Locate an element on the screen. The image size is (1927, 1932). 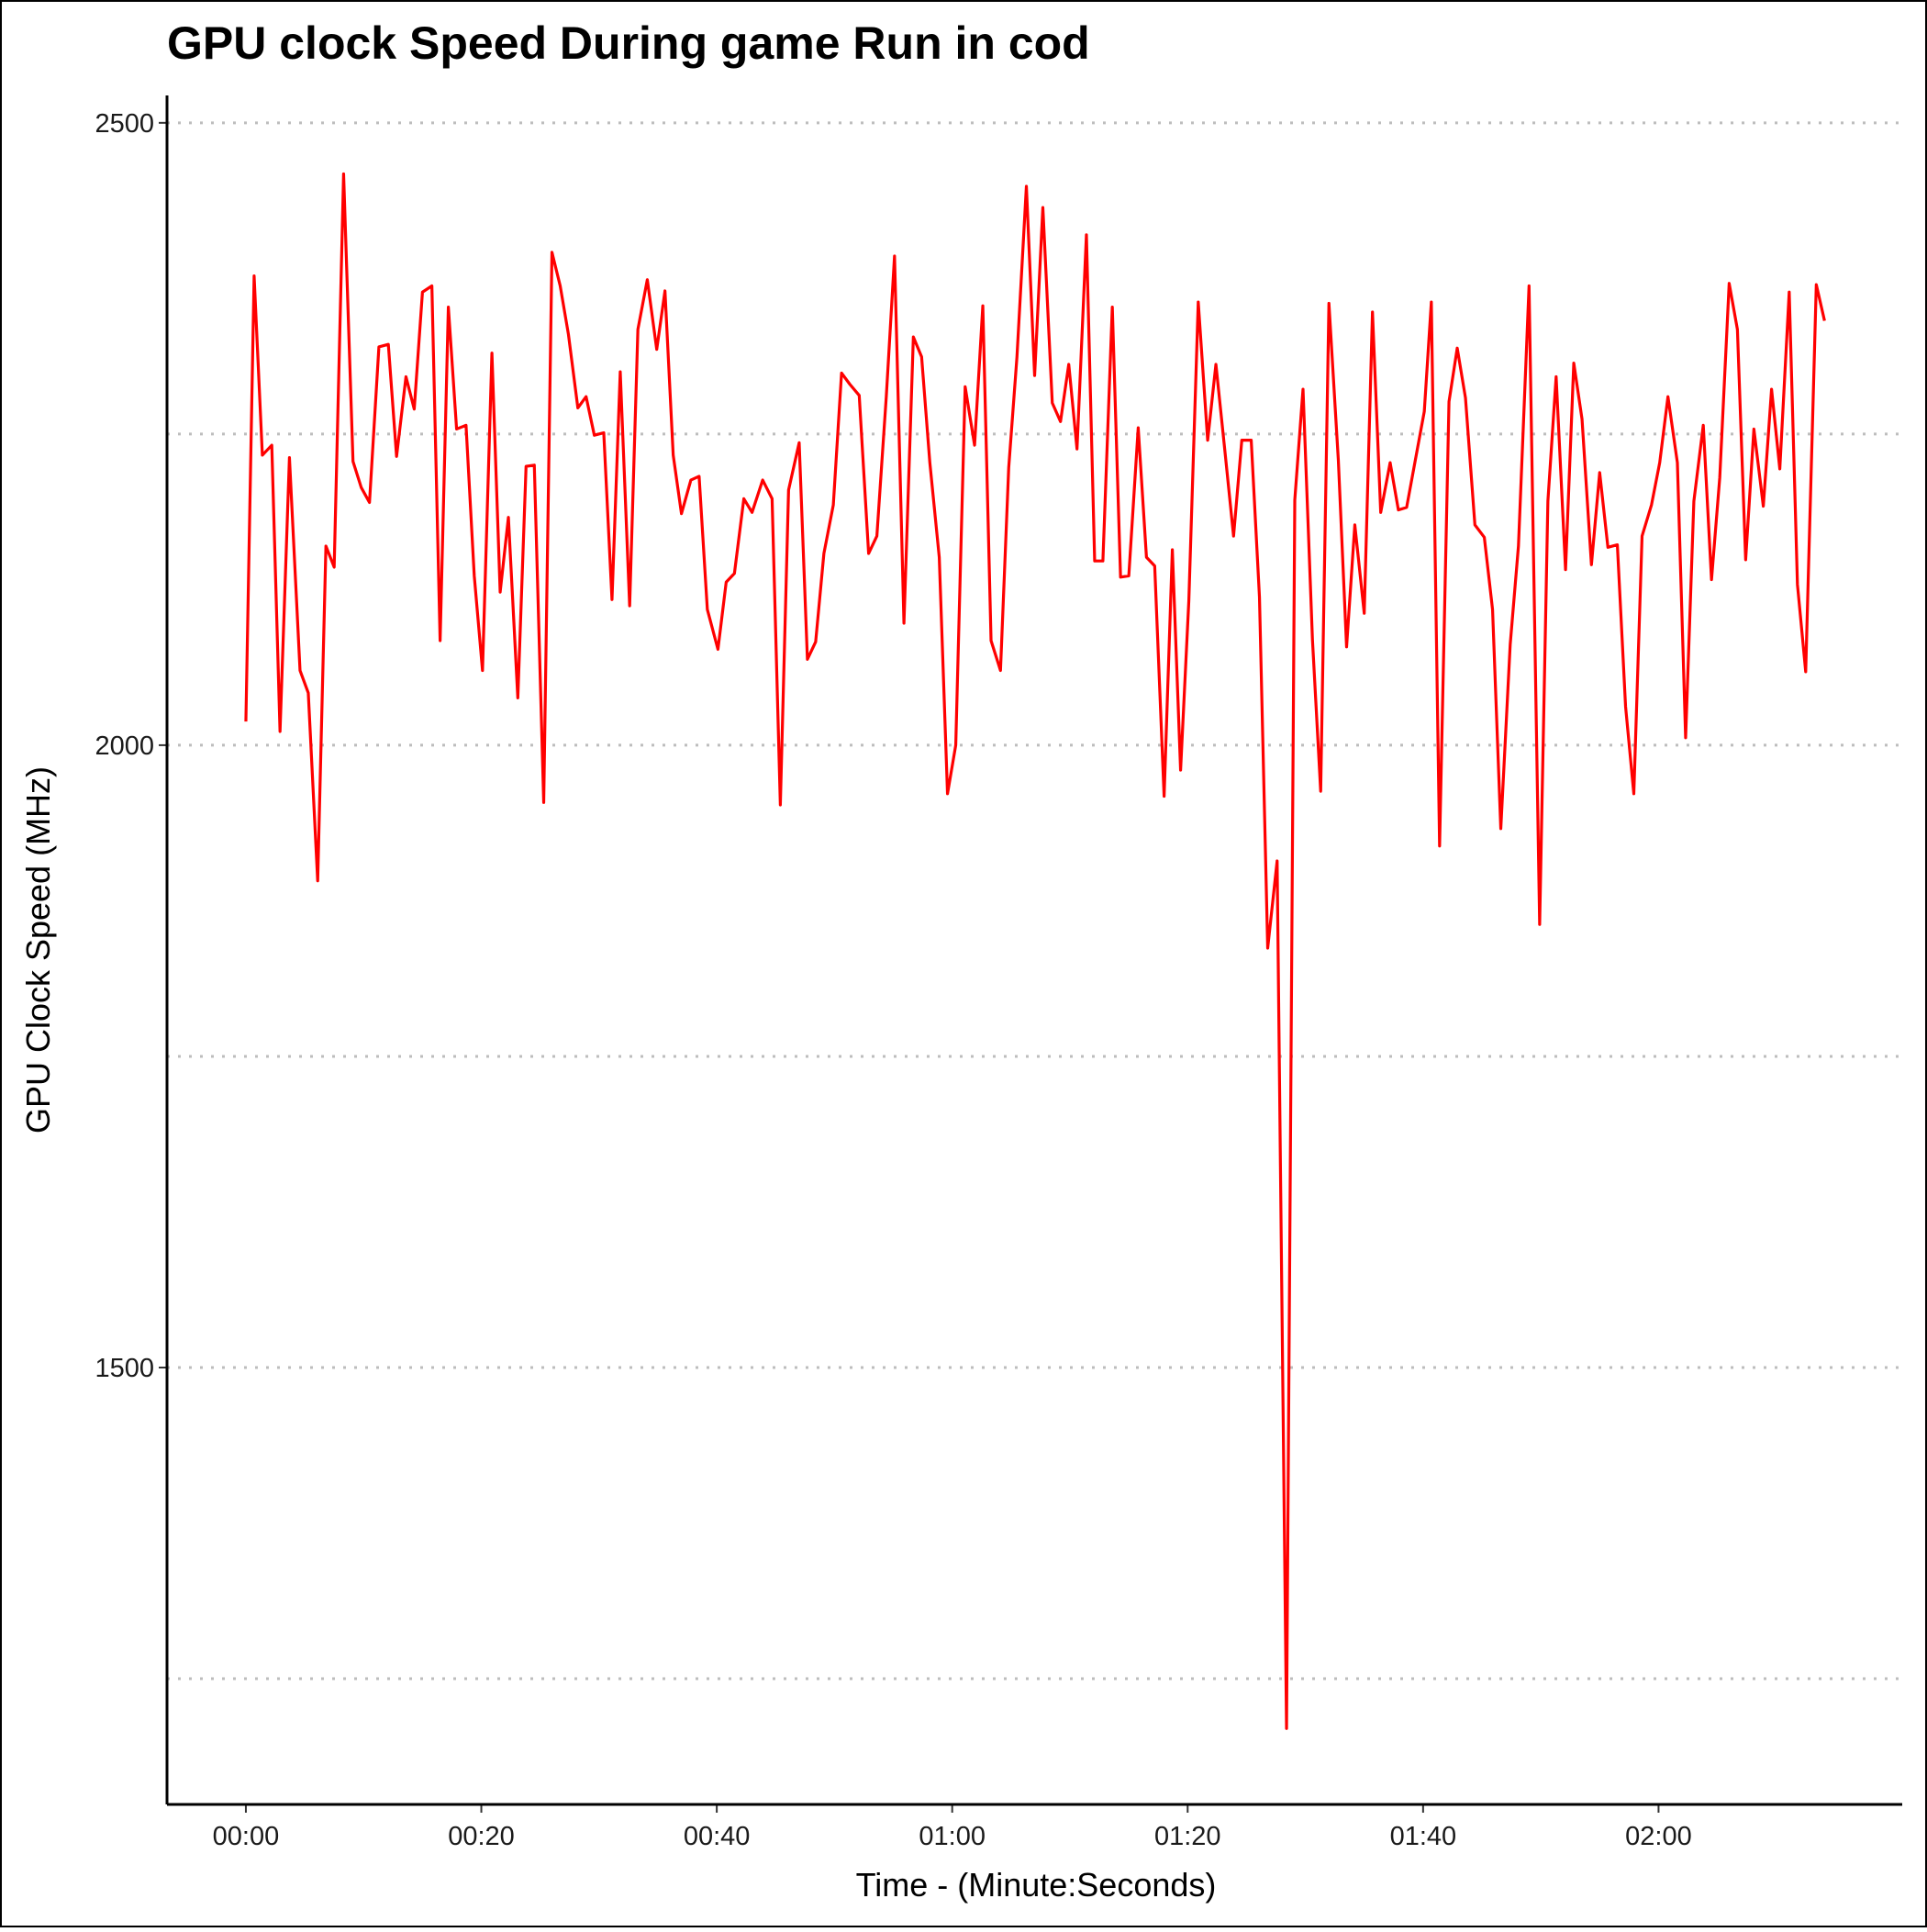
y-tick-label: 1500 is located at coordinates (124, 1368).